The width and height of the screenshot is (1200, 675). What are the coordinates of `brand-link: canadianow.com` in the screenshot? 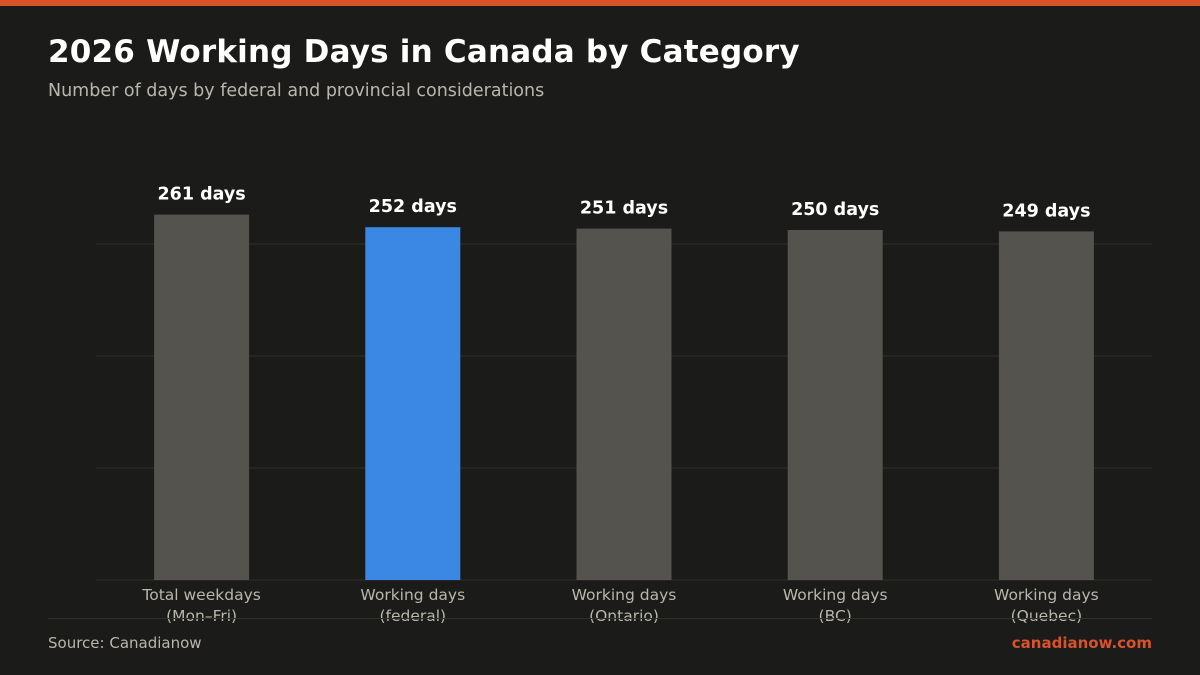 It's located at (1081, 643).